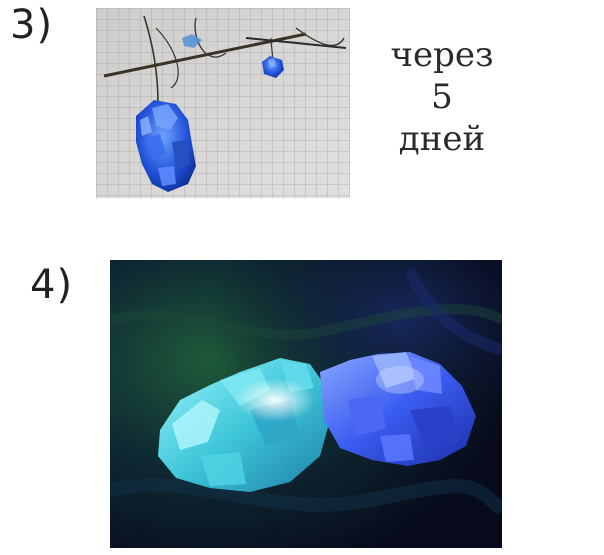 This screenshot has height=555, width=604. Describe the element at coordinates (166, 146) in the screenshot. I see `crystal-cluster` at that location.